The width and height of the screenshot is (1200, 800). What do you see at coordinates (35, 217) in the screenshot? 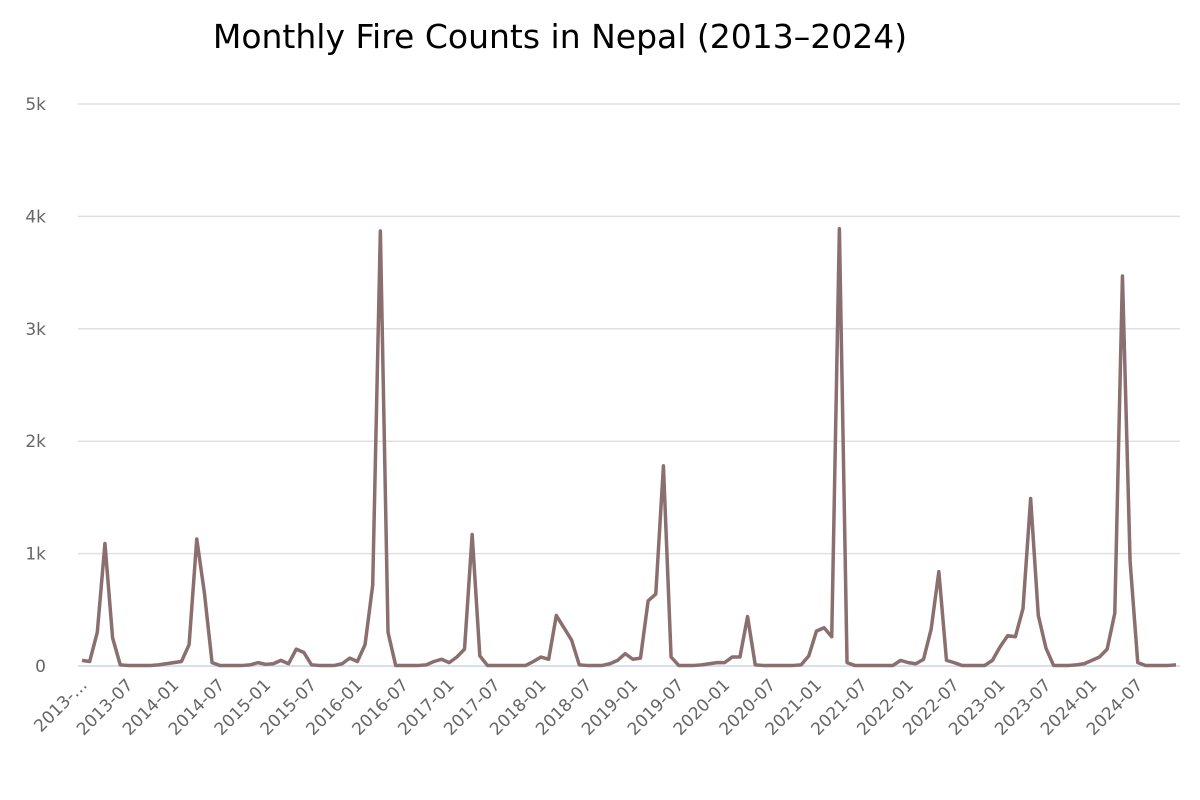
I see `y-tick-label: 4k` at bounding box center [35, 217].